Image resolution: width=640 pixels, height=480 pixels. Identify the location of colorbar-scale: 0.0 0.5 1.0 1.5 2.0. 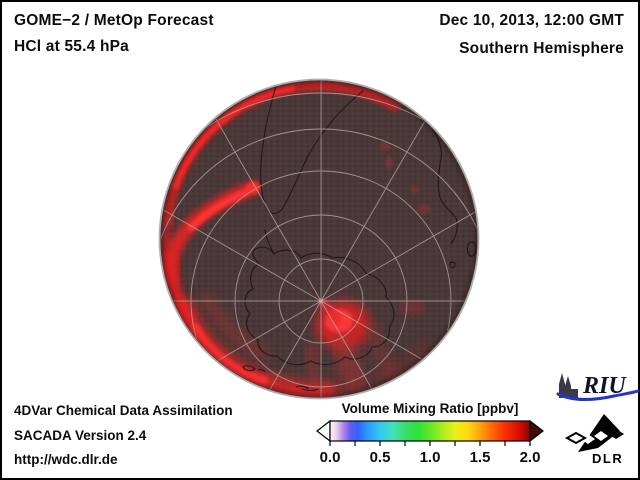
(430, 442).